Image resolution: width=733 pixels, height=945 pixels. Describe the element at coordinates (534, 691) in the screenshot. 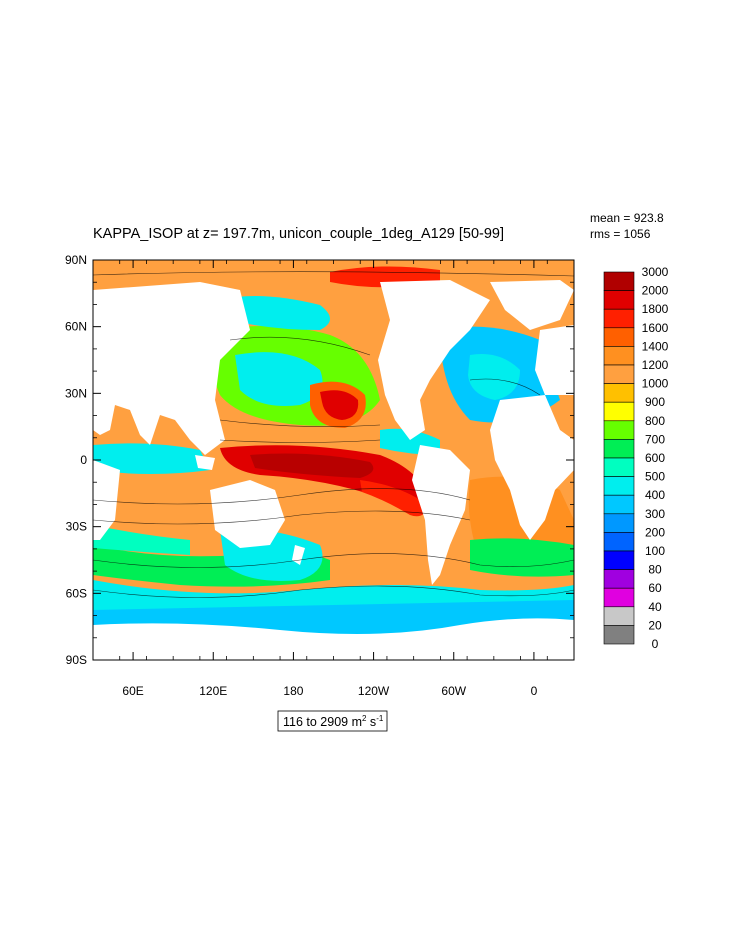

I see `lon-tick-label: 0` at that location.